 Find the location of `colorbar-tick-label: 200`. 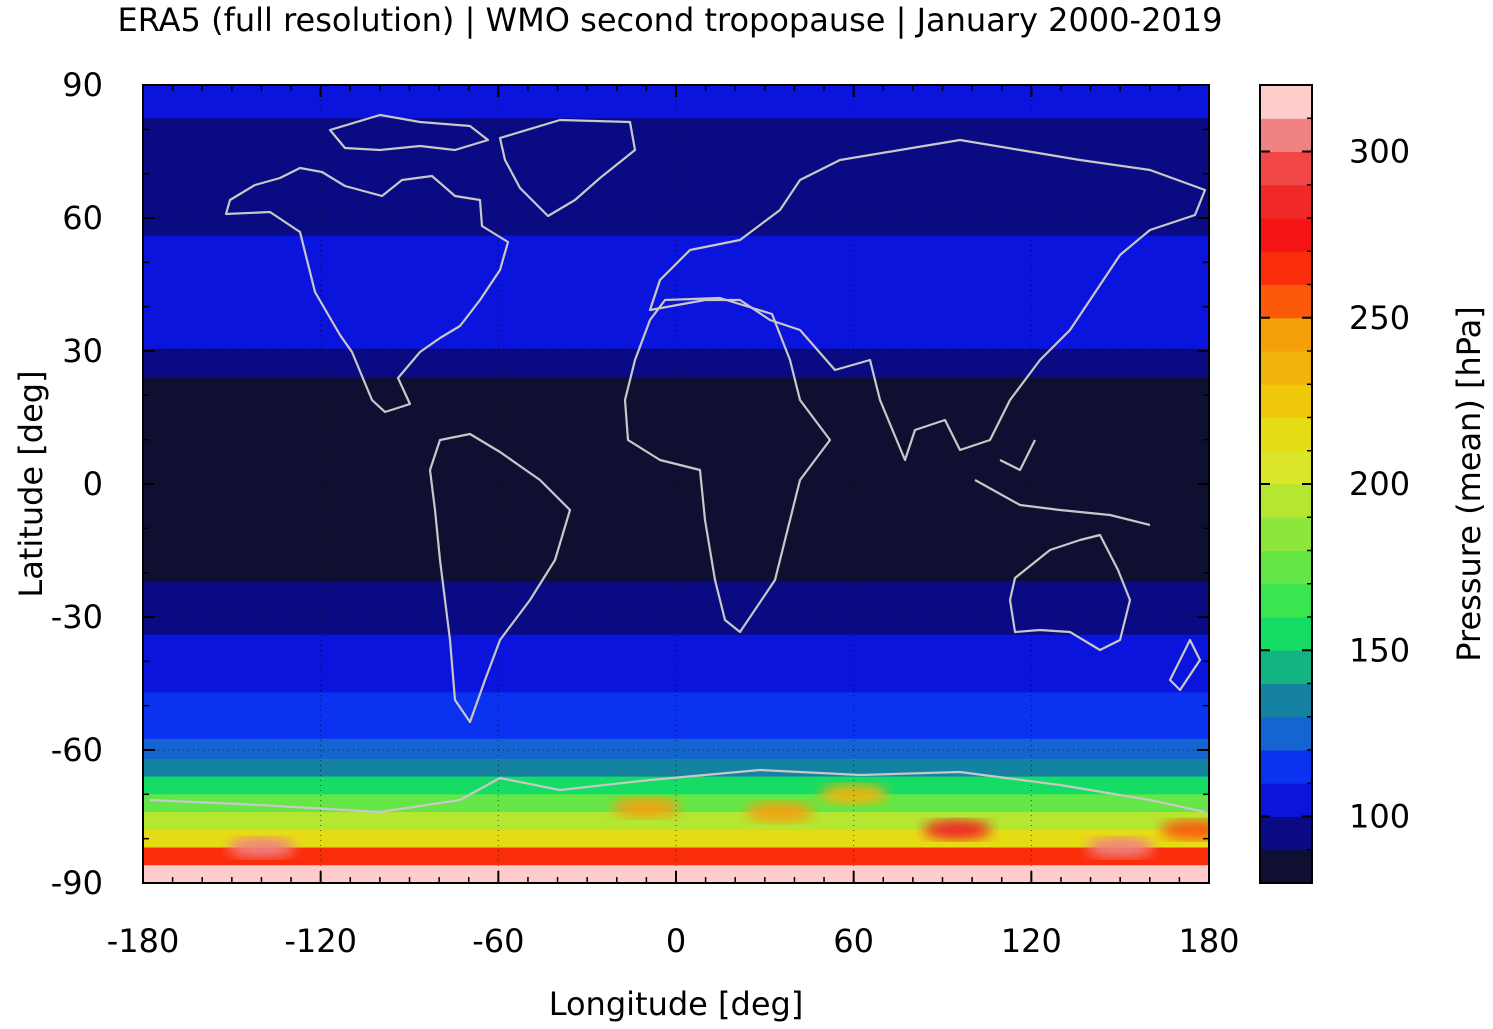

colorbar-tick-label: 200 is located at coordinates (1379, 484).